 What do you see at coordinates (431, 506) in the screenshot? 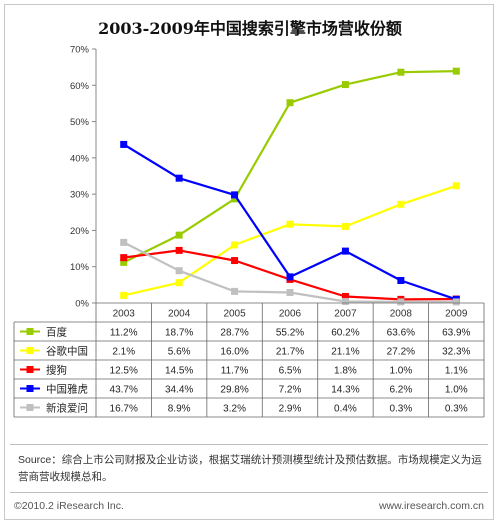
I see `website-link: www.iresearch.com.cn` at bounding box center [431, 506].